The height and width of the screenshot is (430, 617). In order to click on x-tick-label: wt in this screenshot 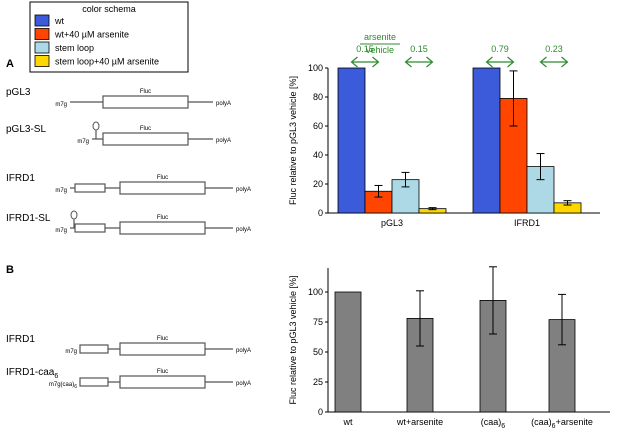, I will do `click(348, 422)`.